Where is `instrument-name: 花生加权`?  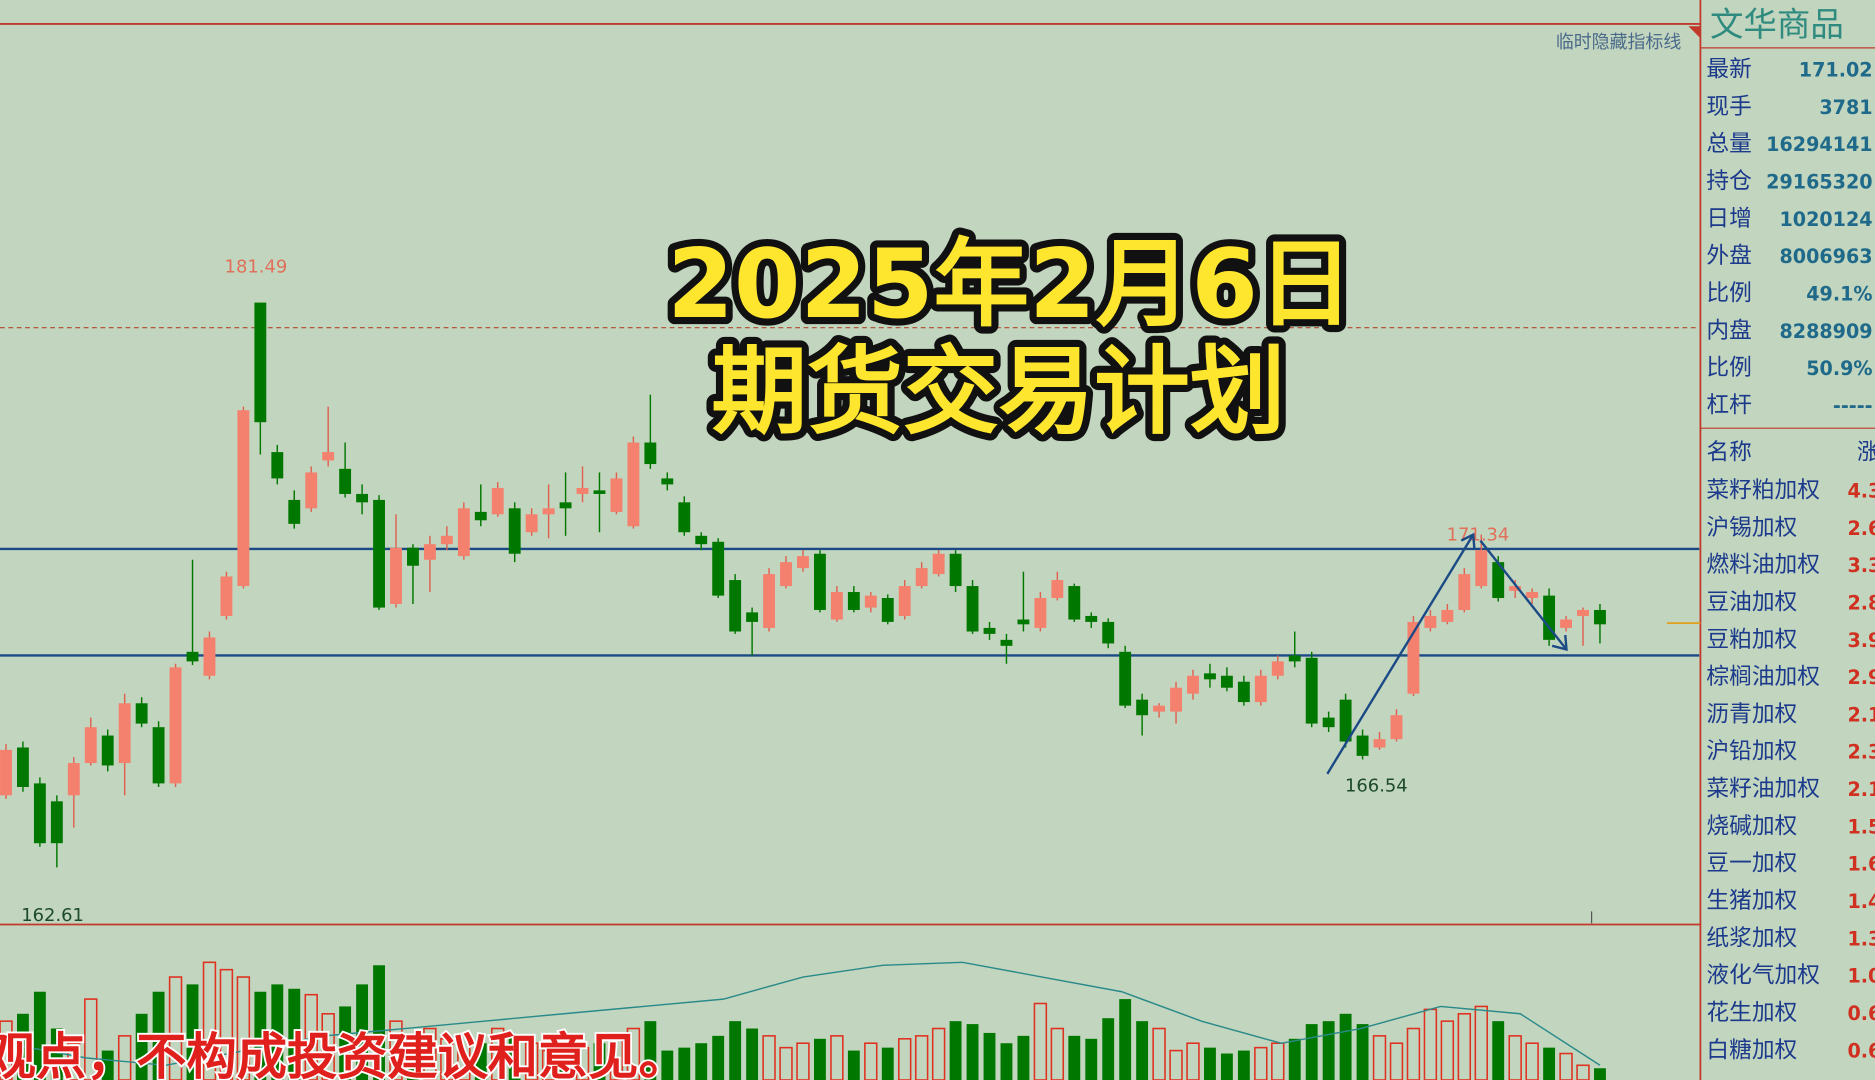
instrument-name: 花生加权 is located at coordinates (1751, 1013).